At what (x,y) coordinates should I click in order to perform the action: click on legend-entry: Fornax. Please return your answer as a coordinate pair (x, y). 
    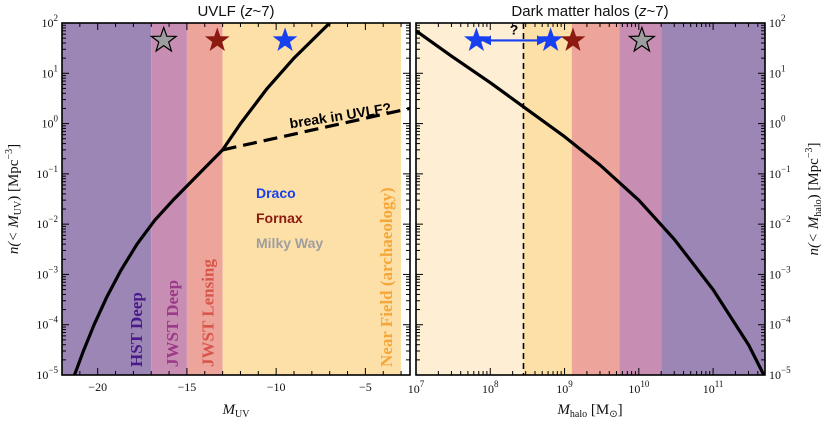
    Looking at the image, I should click on (279, 218).